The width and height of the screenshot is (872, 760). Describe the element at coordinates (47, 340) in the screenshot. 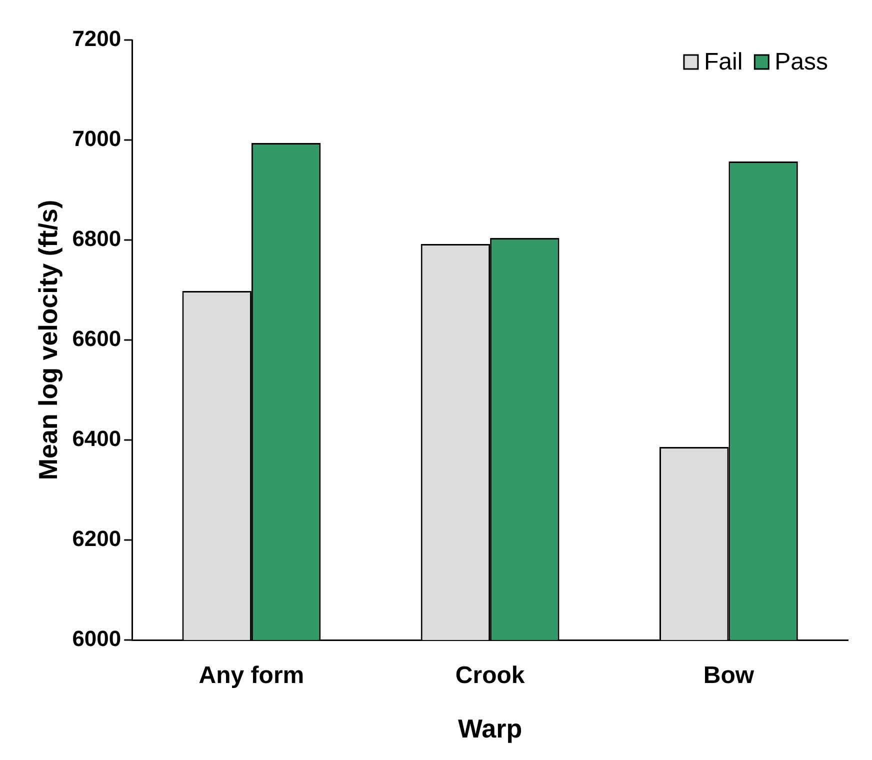

I see `y-axis-title: Mean log velocity (ft/s)` at that location.